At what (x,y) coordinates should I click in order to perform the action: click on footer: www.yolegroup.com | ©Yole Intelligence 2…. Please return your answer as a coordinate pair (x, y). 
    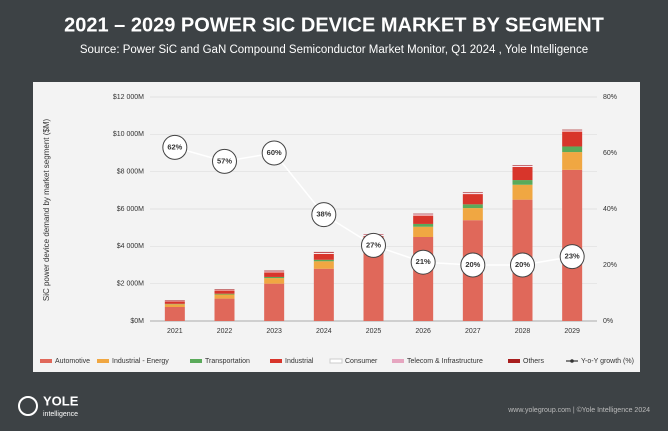
    Looking at the image, I should click on (578, 410).